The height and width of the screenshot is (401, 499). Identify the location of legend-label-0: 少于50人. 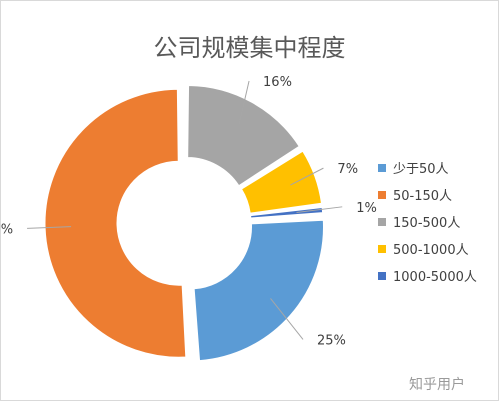
(421, 169).